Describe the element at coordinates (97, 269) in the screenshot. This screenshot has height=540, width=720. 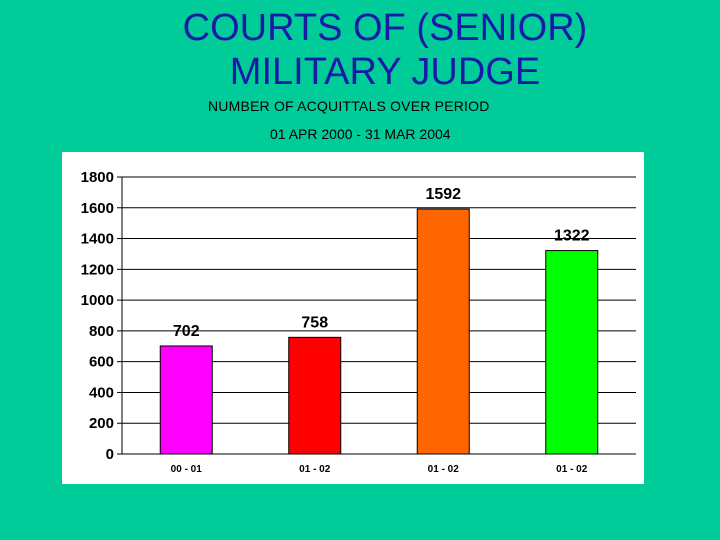
I see `y-tick-label-1200: 1200` at that location.